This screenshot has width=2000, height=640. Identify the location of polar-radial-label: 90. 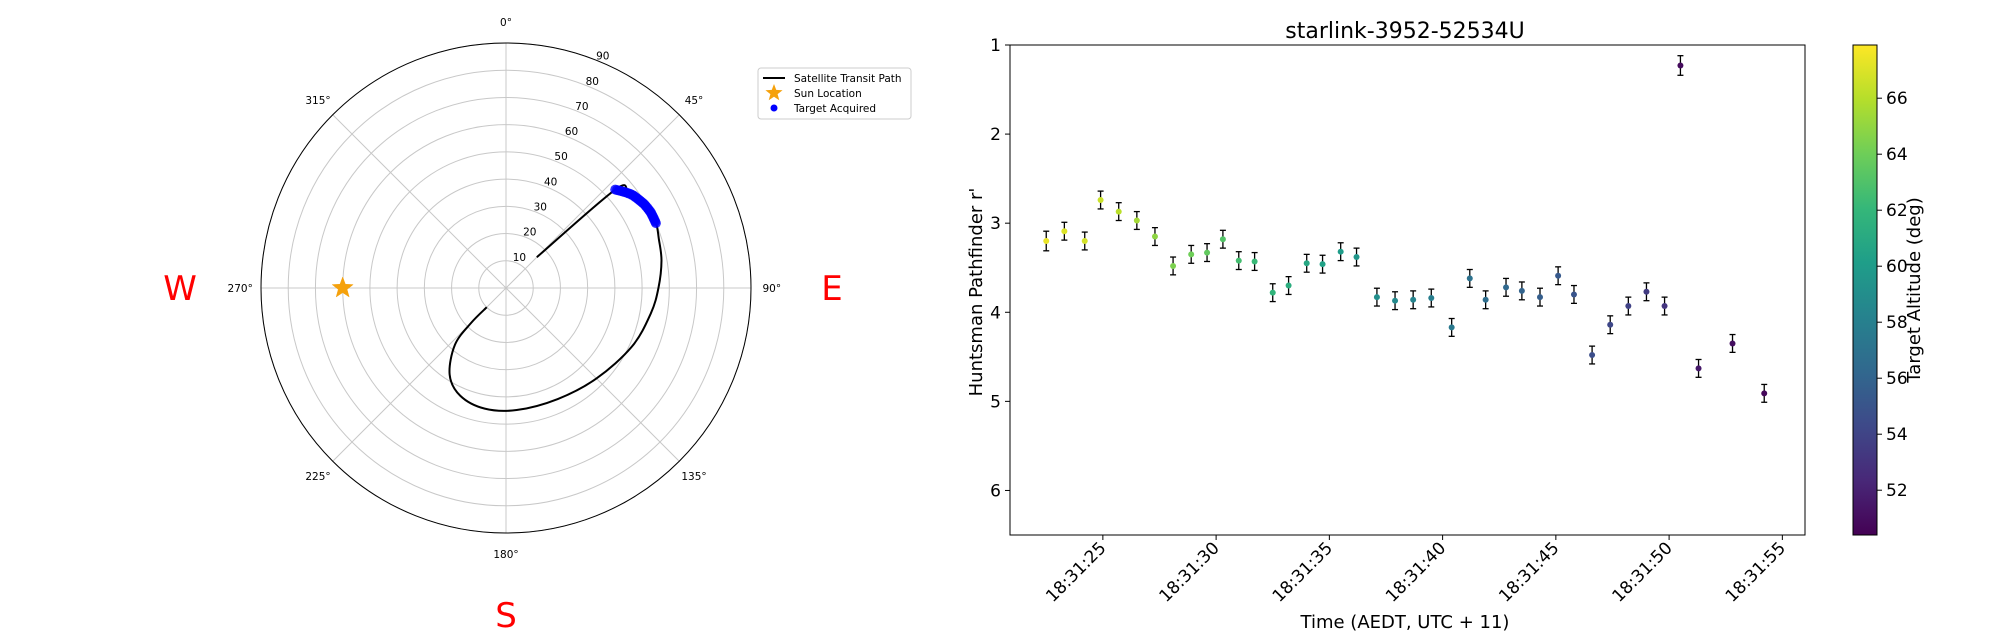
(602, 57).